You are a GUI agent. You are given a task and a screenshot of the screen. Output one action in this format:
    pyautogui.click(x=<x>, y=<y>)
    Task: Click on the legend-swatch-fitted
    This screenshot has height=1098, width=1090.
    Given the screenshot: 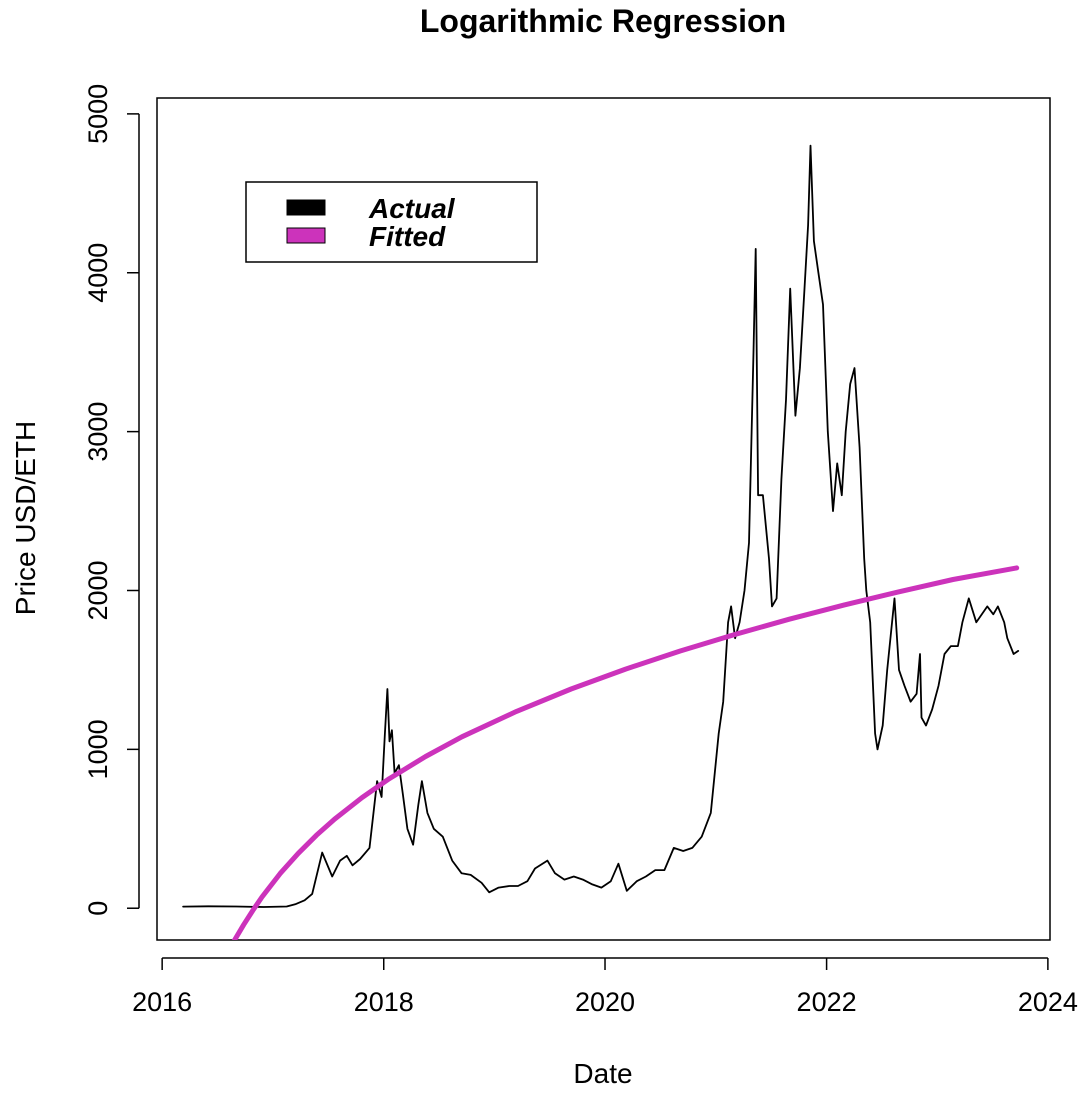 What is the action you would take?
    pyautogui.click(x=306, y=235)
    